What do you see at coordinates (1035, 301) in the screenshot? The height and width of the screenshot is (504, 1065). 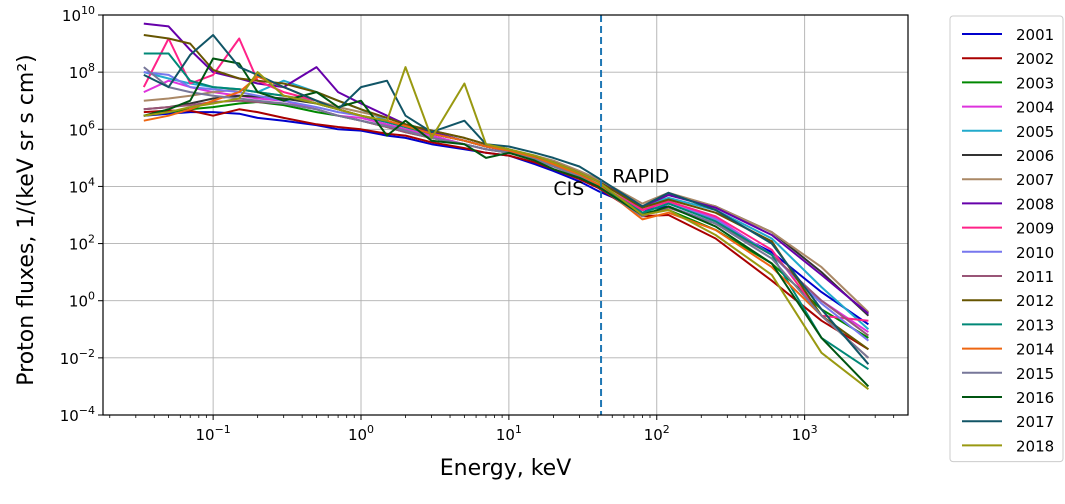 I see `legend-label: 2012` at bounding box center [1035, 301].